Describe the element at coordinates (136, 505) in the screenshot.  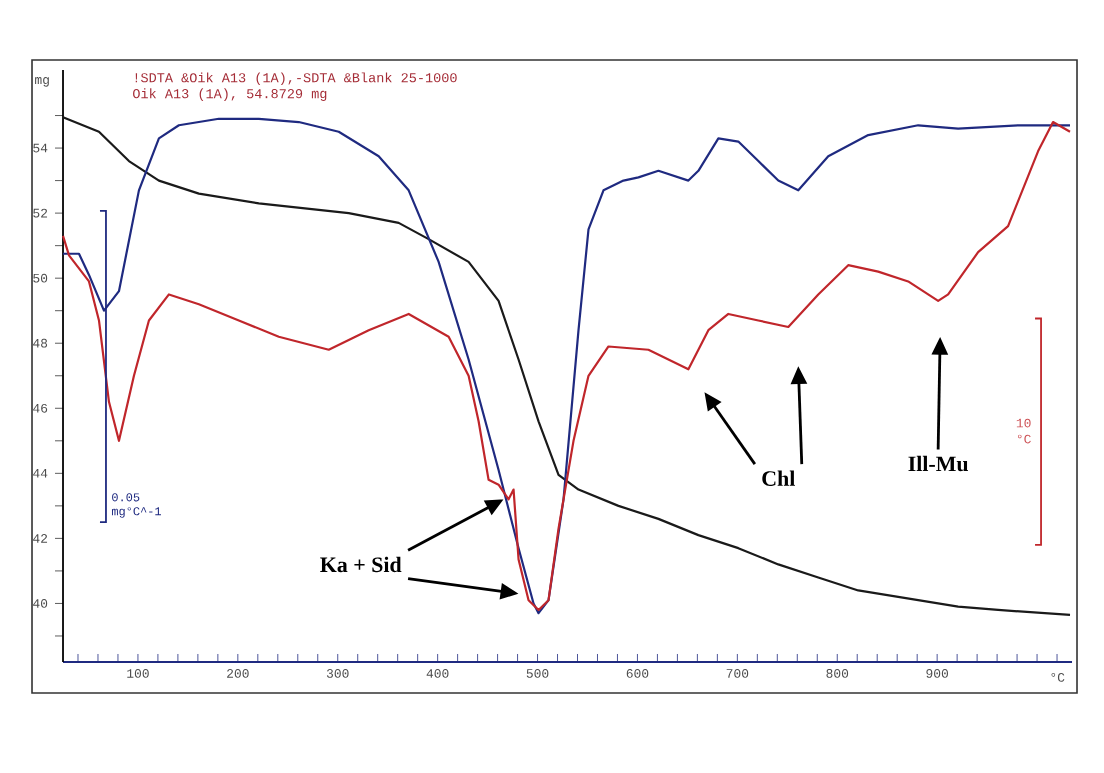
I see `annotation: 0.05 mg°C^-1` at that location.